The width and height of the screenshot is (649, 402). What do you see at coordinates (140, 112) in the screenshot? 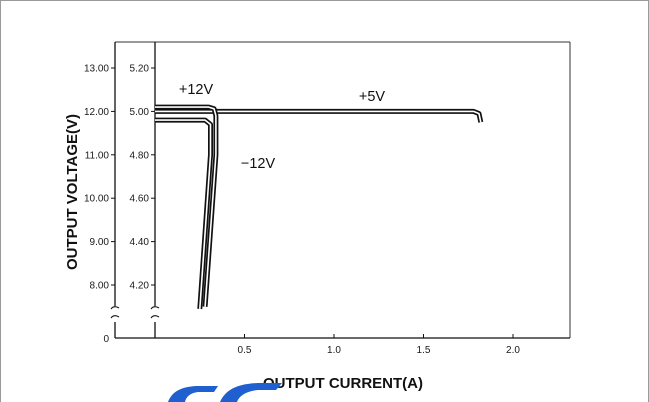
I see `y-tick-label-inner: 5.00` at bounding box center [140, 112].